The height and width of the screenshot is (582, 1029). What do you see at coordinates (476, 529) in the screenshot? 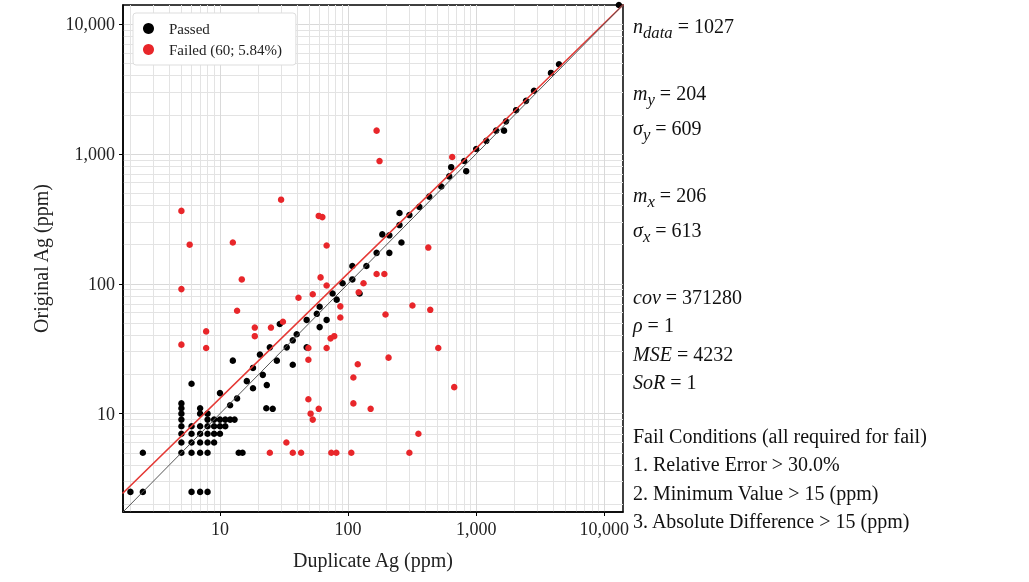
I see `x-tick-label: 1,000` at bounding box center [476, 529].